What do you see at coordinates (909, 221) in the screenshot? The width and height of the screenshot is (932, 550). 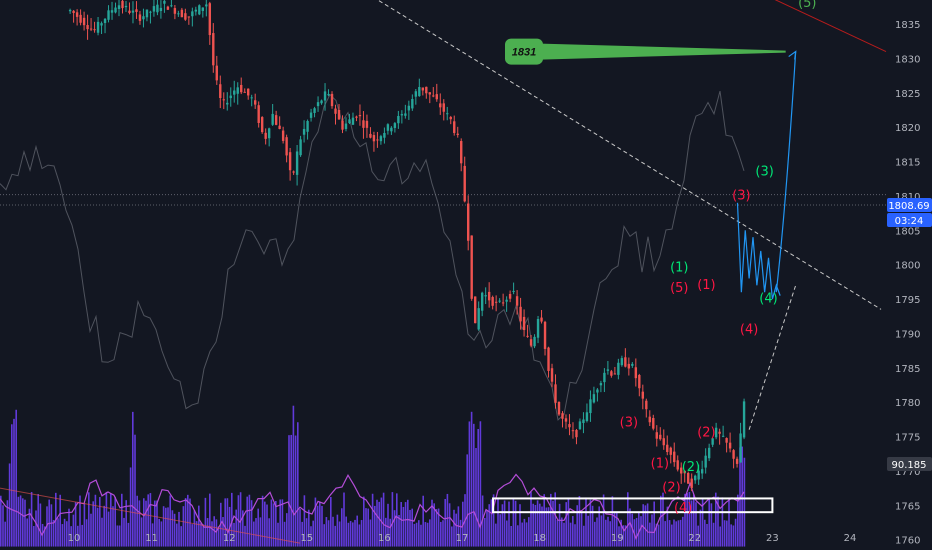 I see `countdown-label: 03:24` at bounding box center [909, 221].